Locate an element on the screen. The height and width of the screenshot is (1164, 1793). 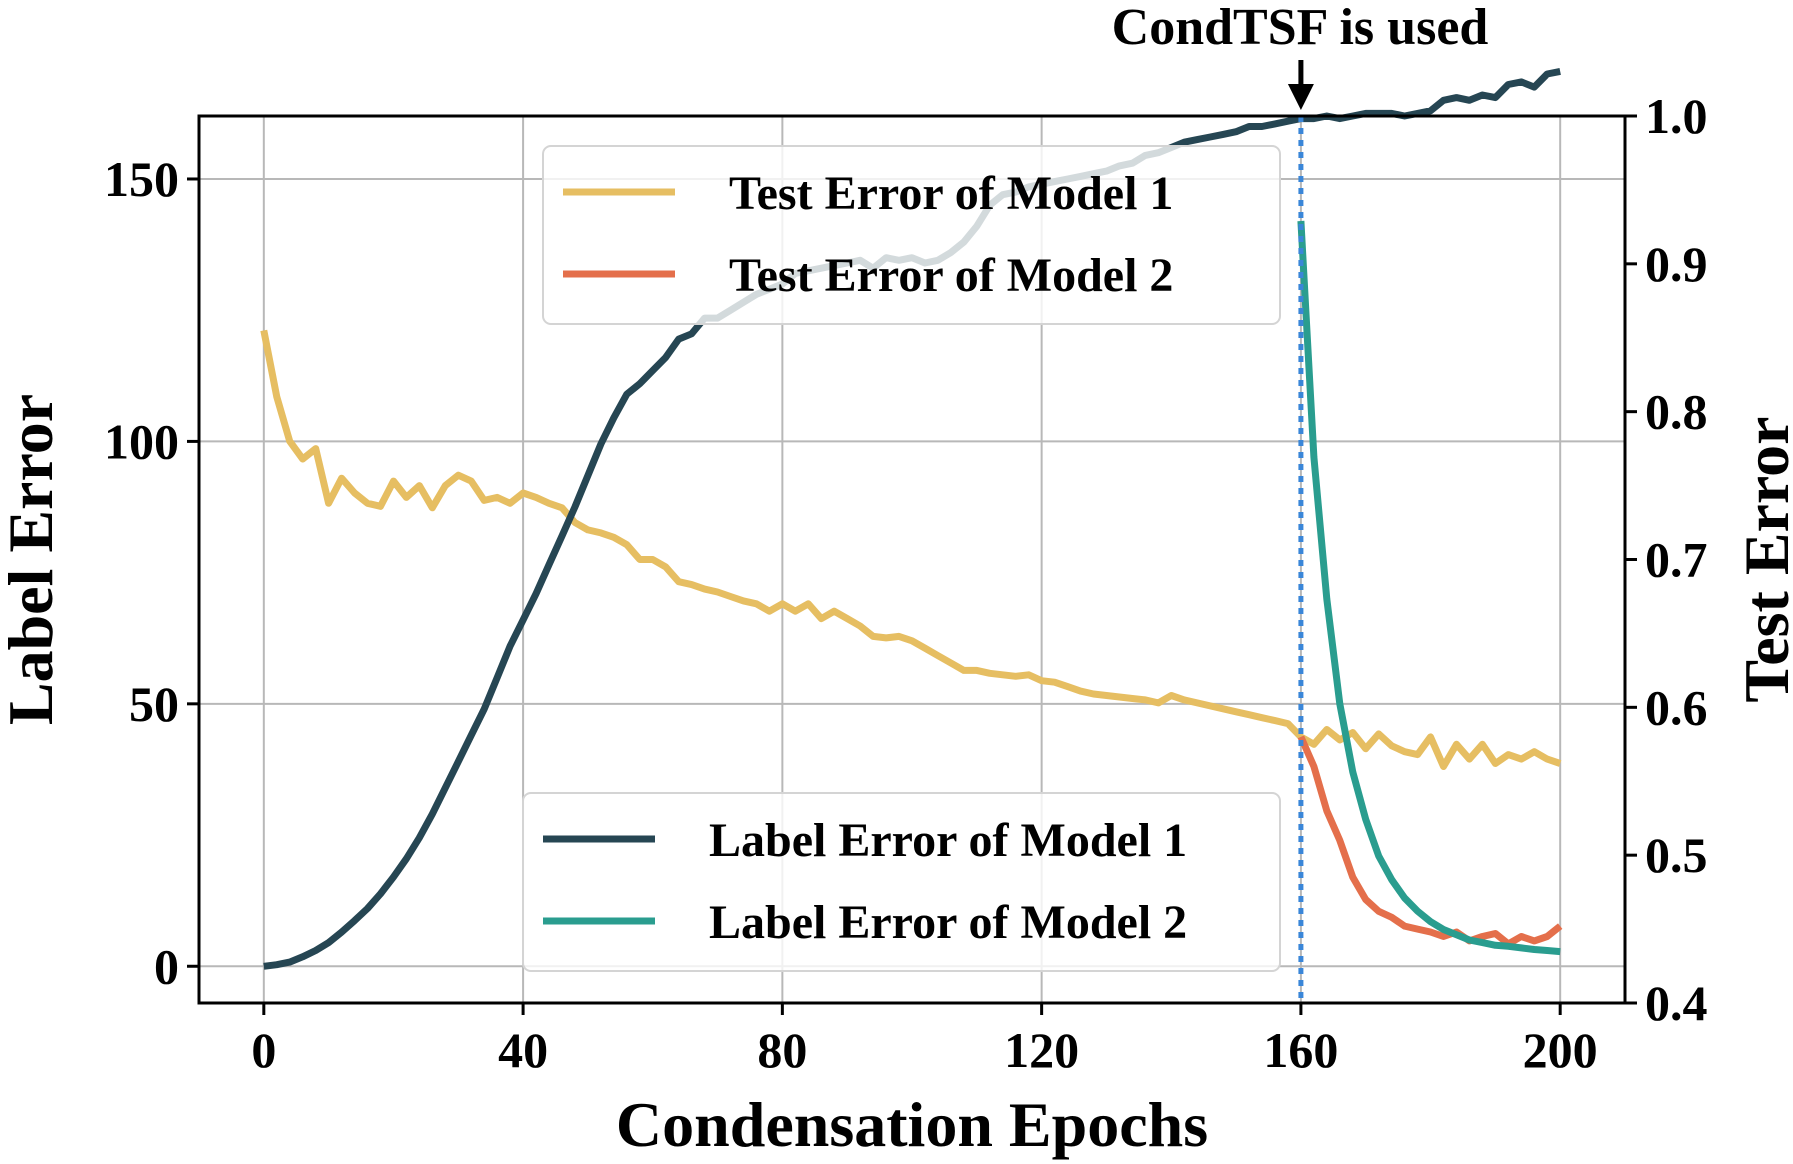
annotation-arrow-head is located at coordinates (1300, 97).